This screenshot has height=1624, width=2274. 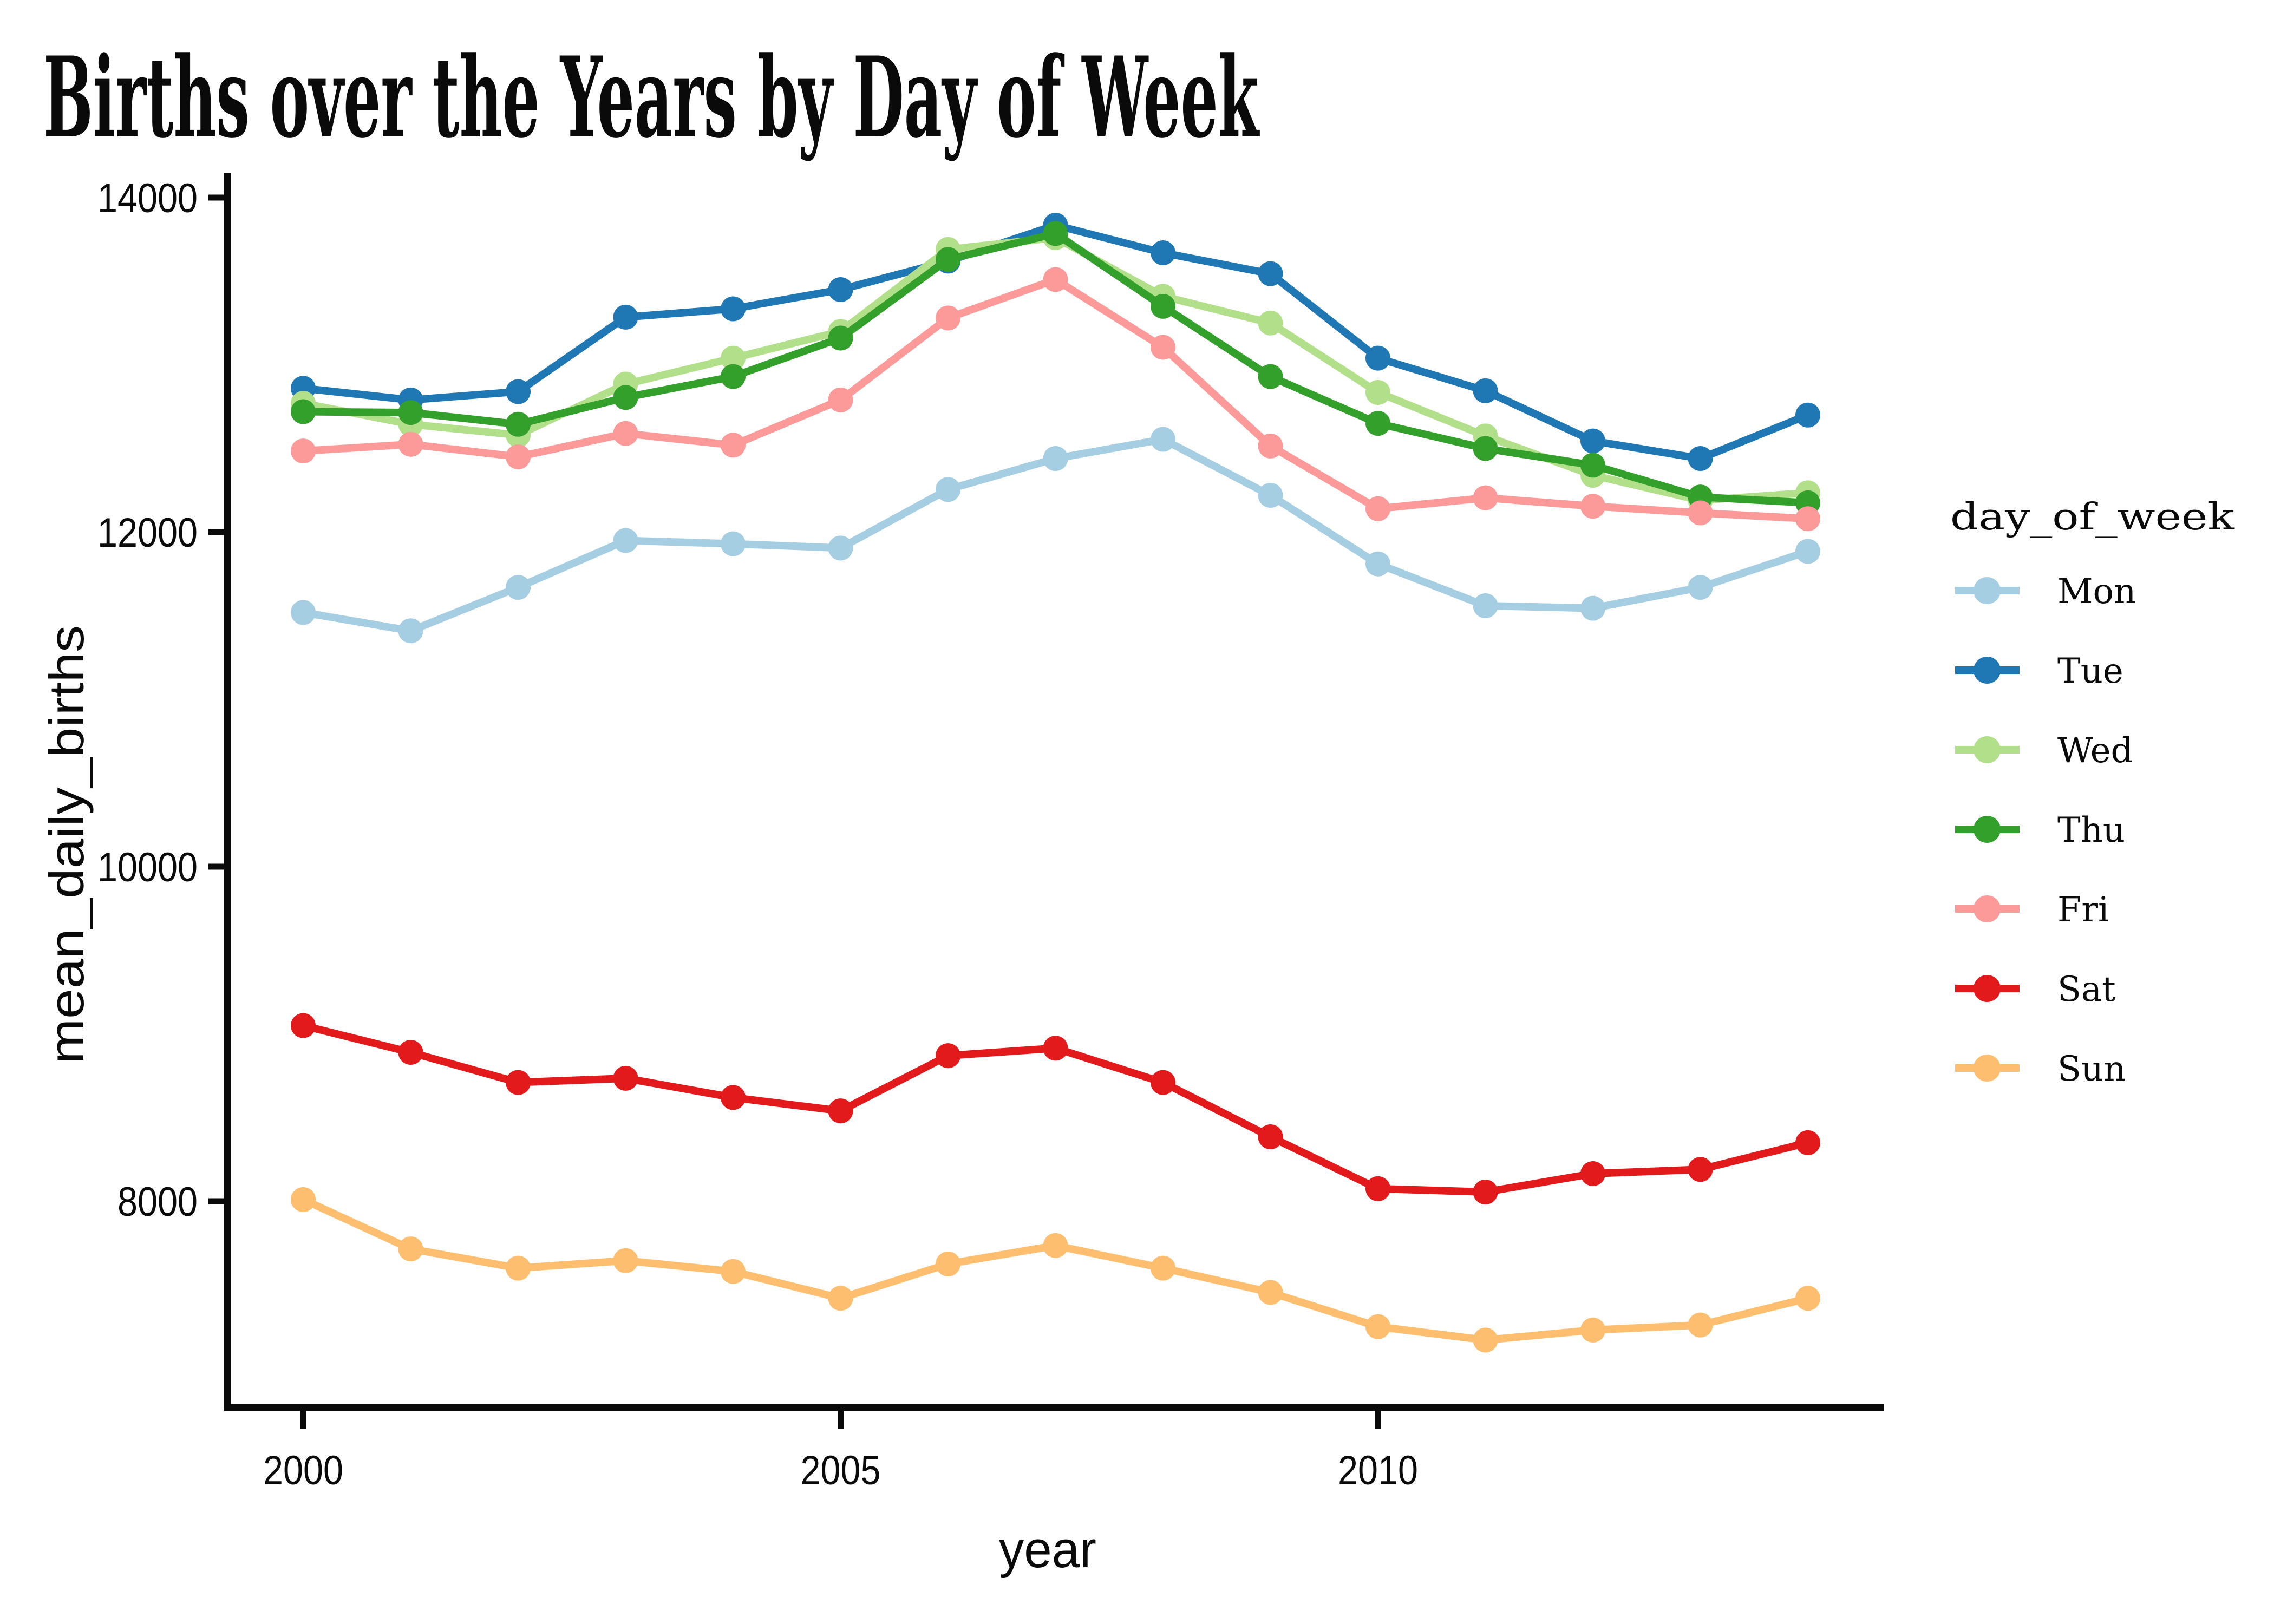 I want to click on y-tick-label: 8000, so click(x=158, y=1202).